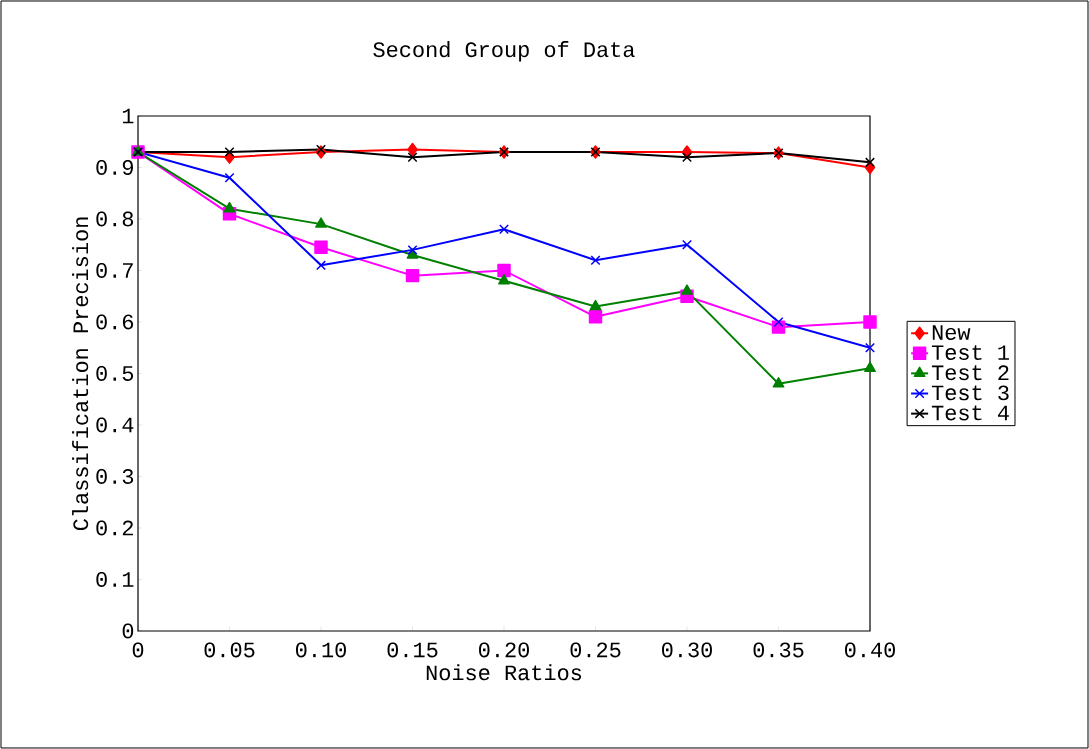 This screenshot has width=1089, height=749. I want to click on y-tick-label: 0.4, so click(115, 425).